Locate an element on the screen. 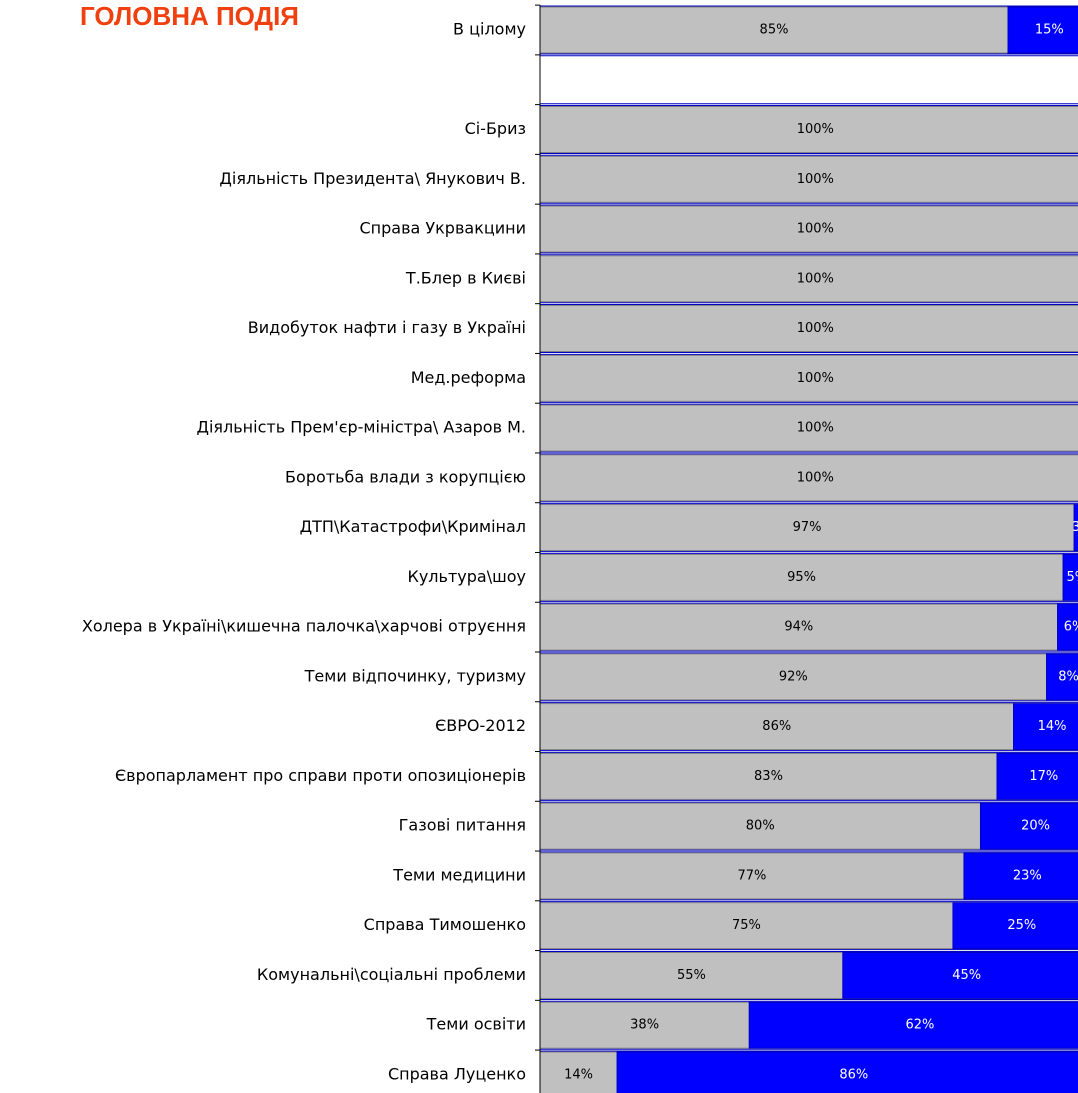 This screenshot has width=1078, height=1093. data-label: 92% is located at coordinates (793, 676).